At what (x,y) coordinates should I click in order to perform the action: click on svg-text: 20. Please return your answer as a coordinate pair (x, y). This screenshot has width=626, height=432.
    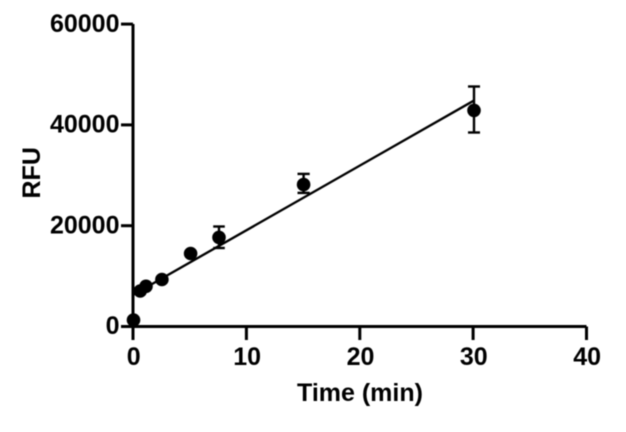
    Looking at the image, I should click on (361, 357).